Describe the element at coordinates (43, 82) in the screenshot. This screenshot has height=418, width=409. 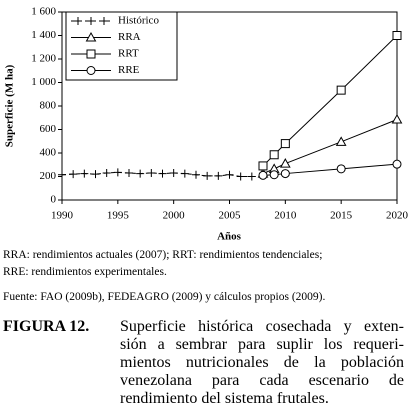
I see `y-tick-label: 1 000` at that location.